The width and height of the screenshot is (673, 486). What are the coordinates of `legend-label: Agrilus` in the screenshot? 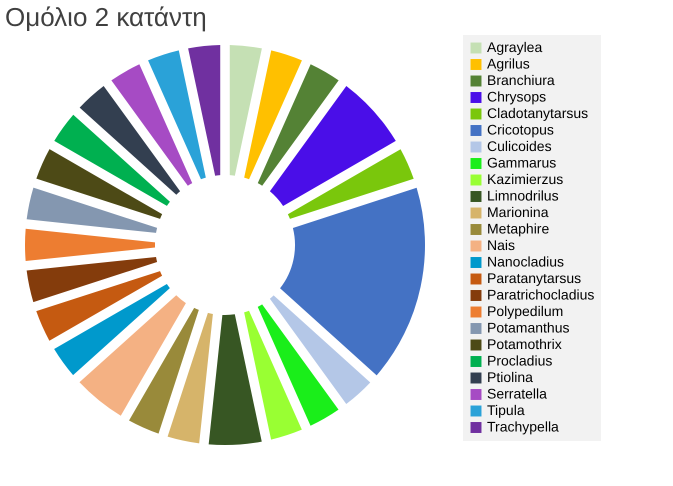 It's located at (508, 64).